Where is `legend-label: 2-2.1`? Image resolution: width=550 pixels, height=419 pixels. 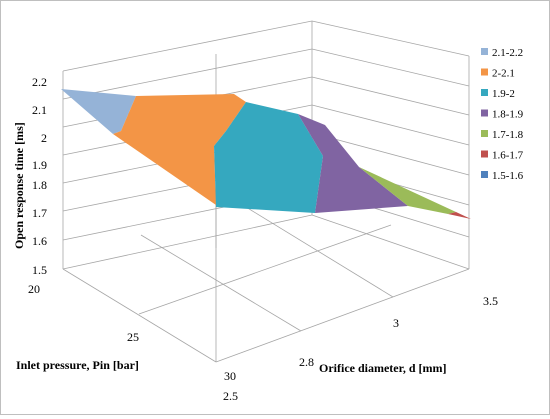 legend-label: 2-2.1 is located at coordinates (503, 74).